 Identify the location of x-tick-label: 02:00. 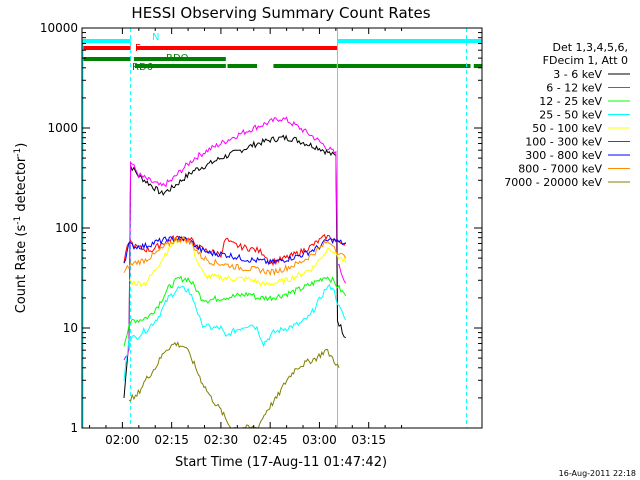
(122, 440).